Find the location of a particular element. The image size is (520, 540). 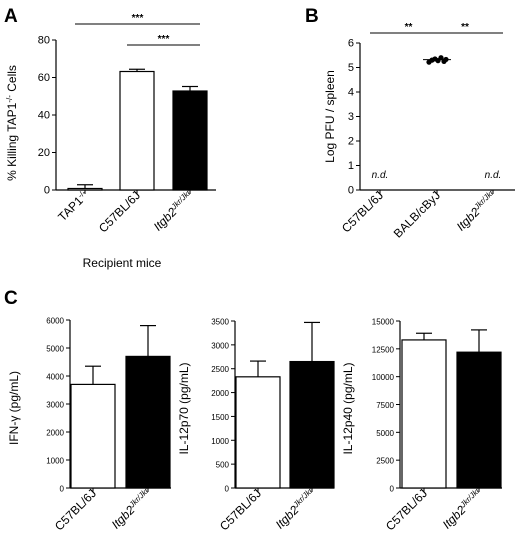

c1-category-label-superscript: Jkr/Jkr is located at coordinates (138, 498).